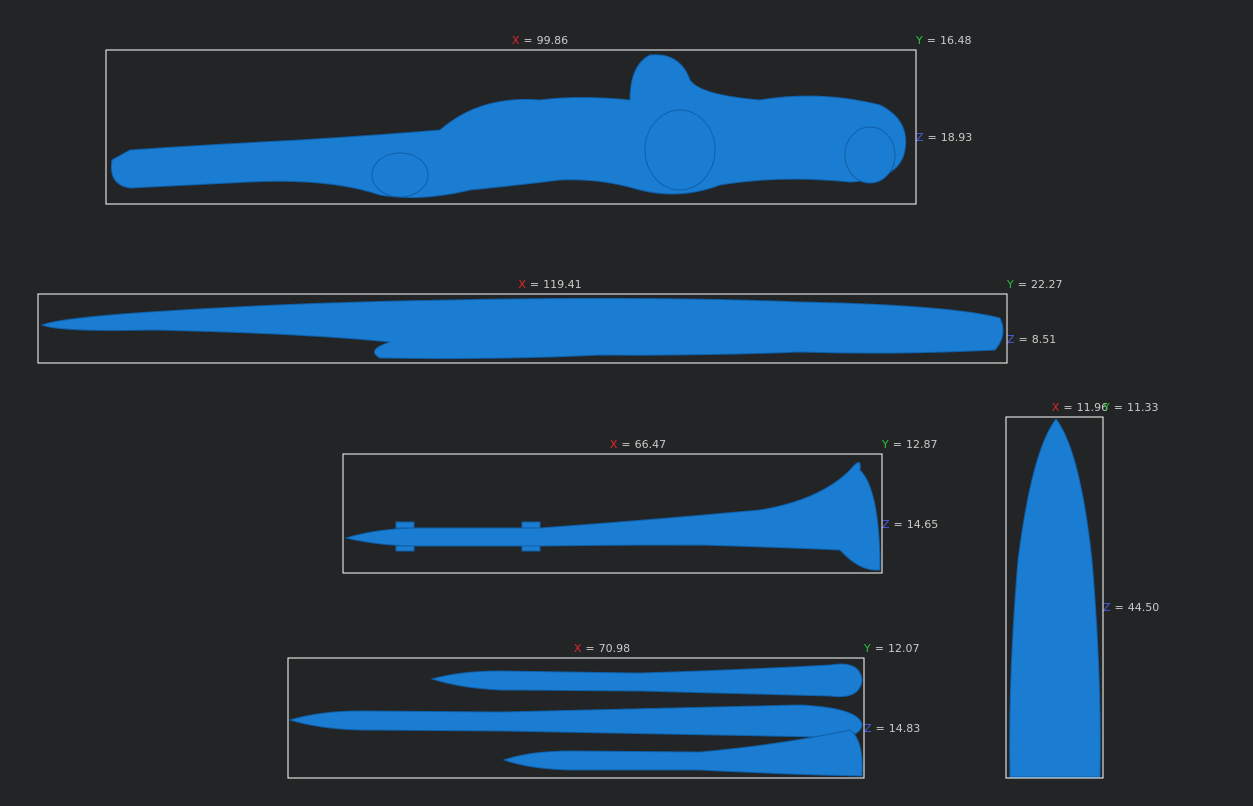 Image resolution: width=1253 pixels, height=806 pixels. I want to click on x-dimension-label: X = 70.98, so click(602, 648).